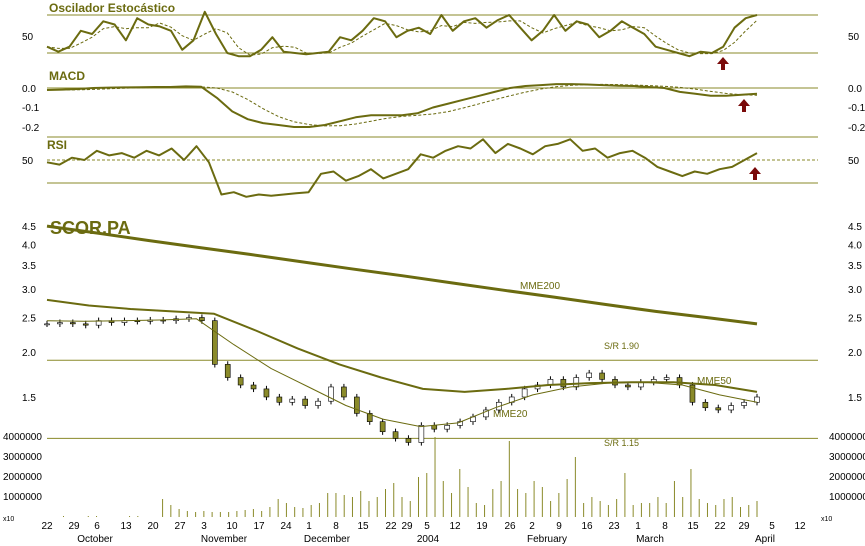 The height and width of the screenshot is (546, 865). Describe the element at coordinates (402, 168) in the screenshot. I see `rsi-line` at that location.